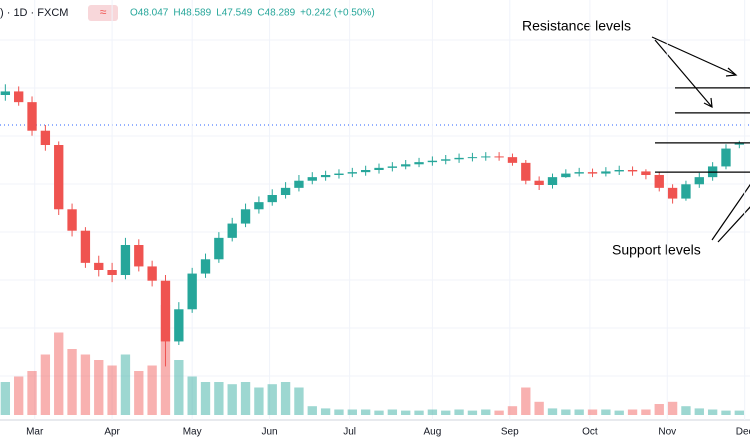 The height and width of the screenshot is (440, 750). Describe the element at coordinates (112, 432) in the screenshot. I see `x-tick-label: Apr` at that location.